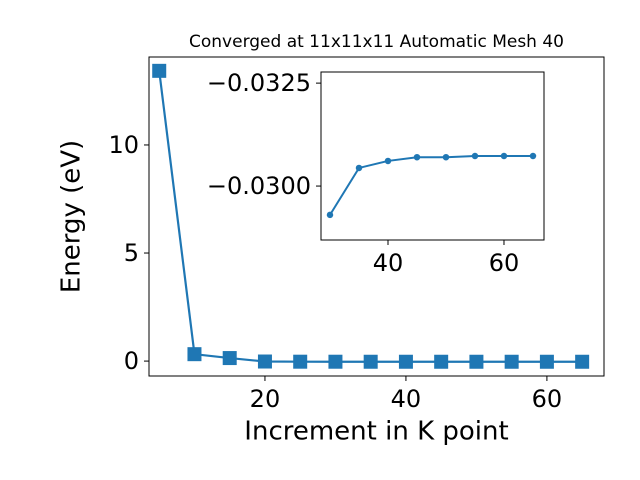 The image size is (640, 480). What do you see at coordinates (131, 253) in the screenshot?
I see `y-tick-label: 5` at bounding box center [131, 253].